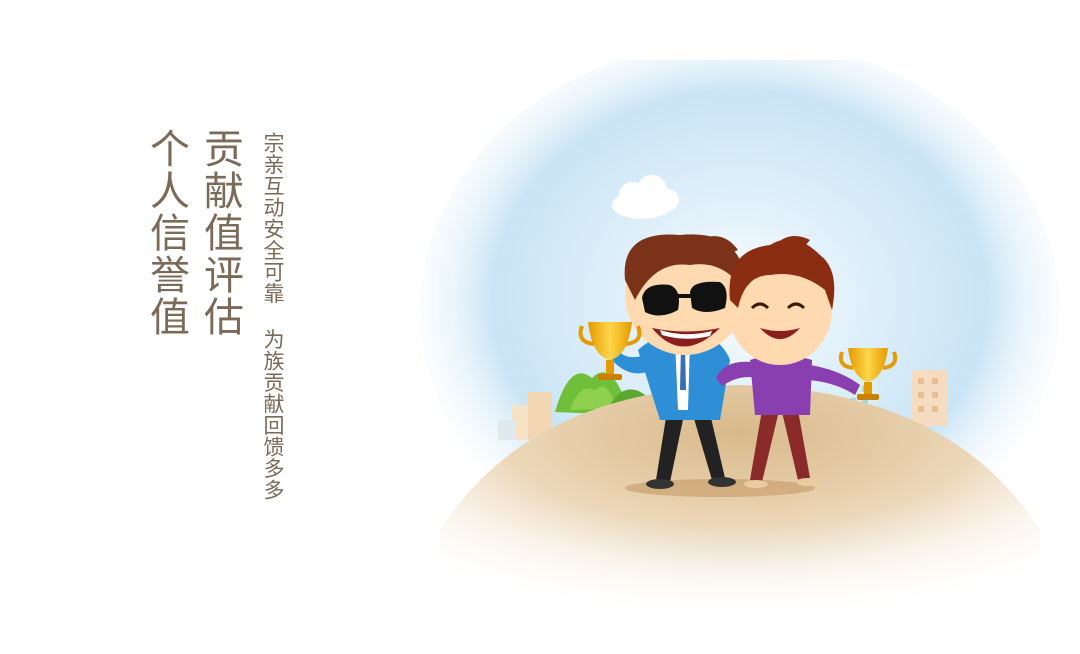 The image size is (1080, 654). Describe the element at coordinates (645, 197) in the screenshot. I see `cloud-icon` at that location.